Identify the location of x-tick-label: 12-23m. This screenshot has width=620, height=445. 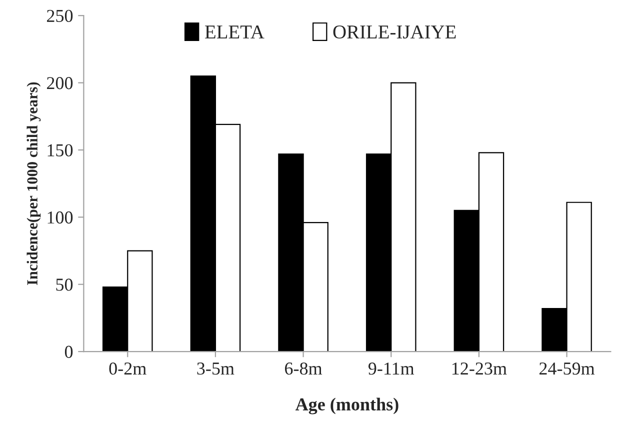
(479, 368).